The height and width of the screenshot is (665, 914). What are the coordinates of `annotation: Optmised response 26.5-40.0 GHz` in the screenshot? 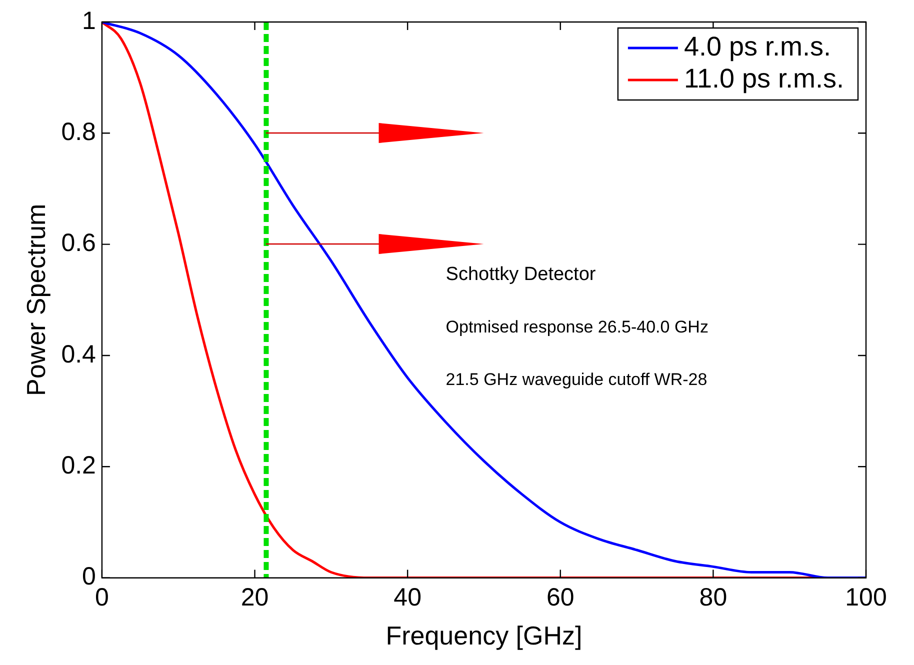 It's located at (577, 326).